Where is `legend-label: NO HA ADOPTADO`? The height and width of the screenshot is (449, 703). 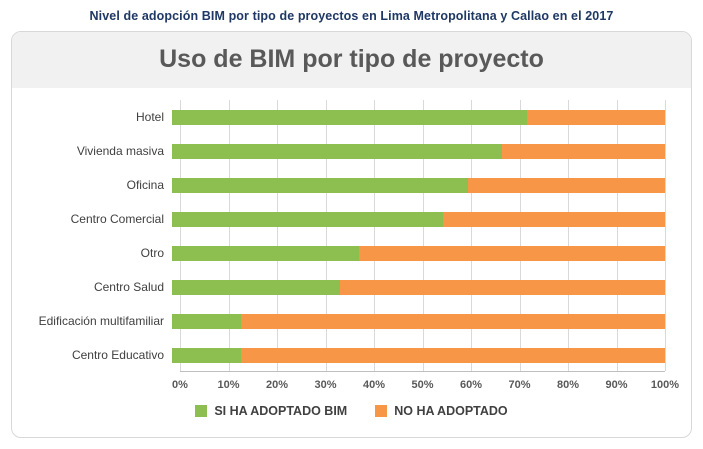 legend-label: NO HA ADOPTADO is located at coordinates (451, 411).